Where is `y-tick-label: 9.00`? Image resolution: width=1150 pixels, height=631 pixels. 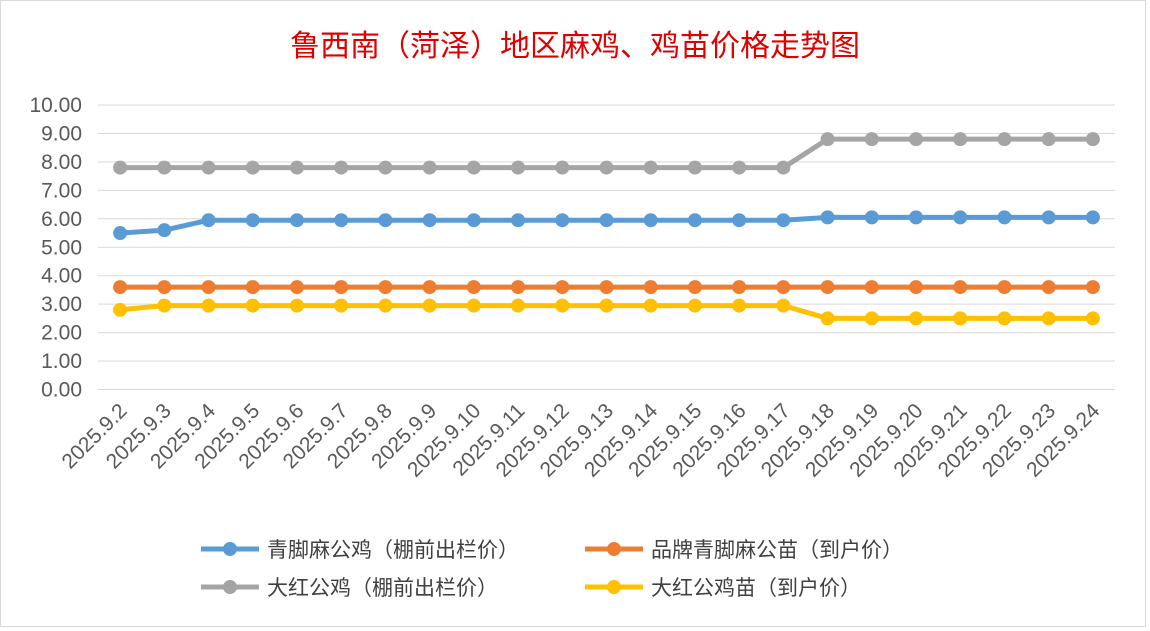
y-tick-label: 9.00 is located at coordinates (61, 133).